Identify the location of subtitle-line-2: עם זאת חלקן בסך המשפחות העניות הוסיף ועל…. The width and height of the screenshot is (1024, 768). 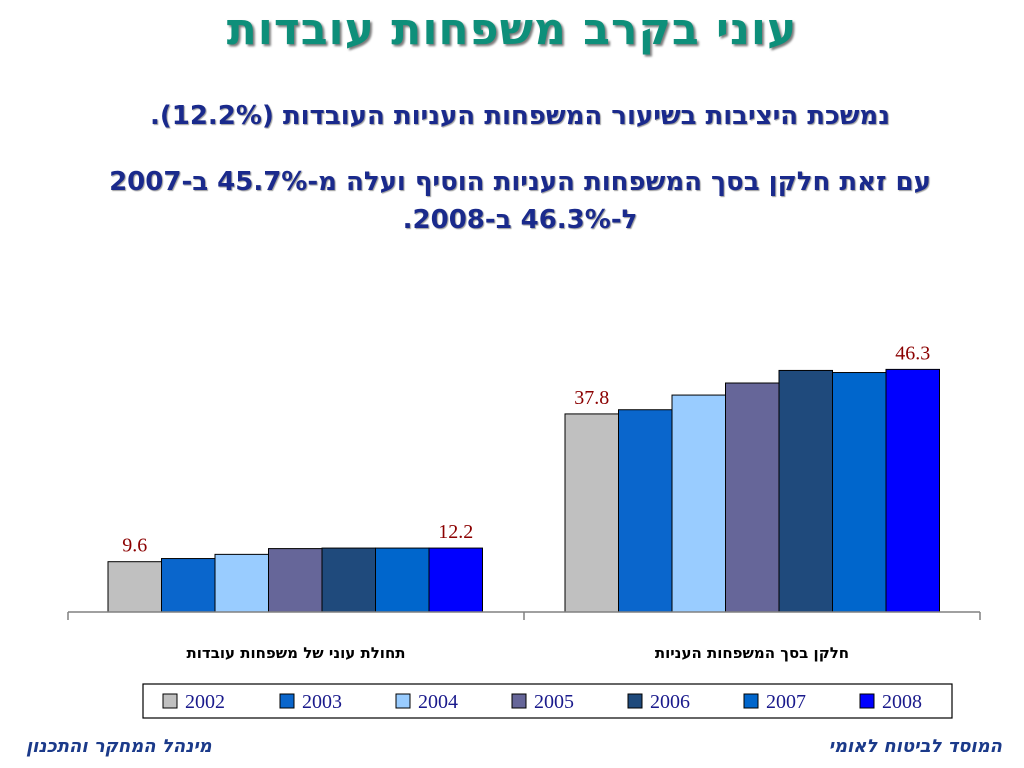
(520, 201).